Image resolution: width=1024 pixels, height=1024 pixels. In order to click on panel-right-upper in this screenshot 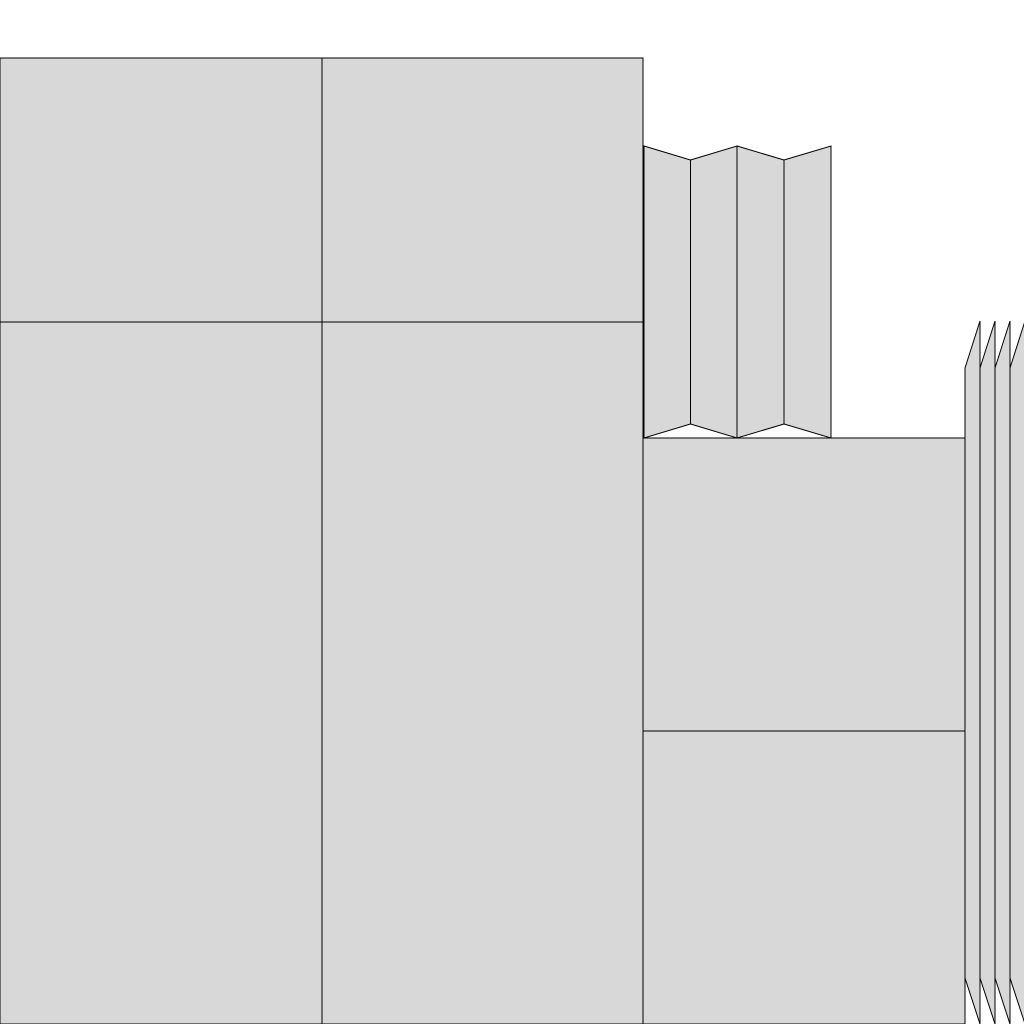, I will do `click(804, 584)`.